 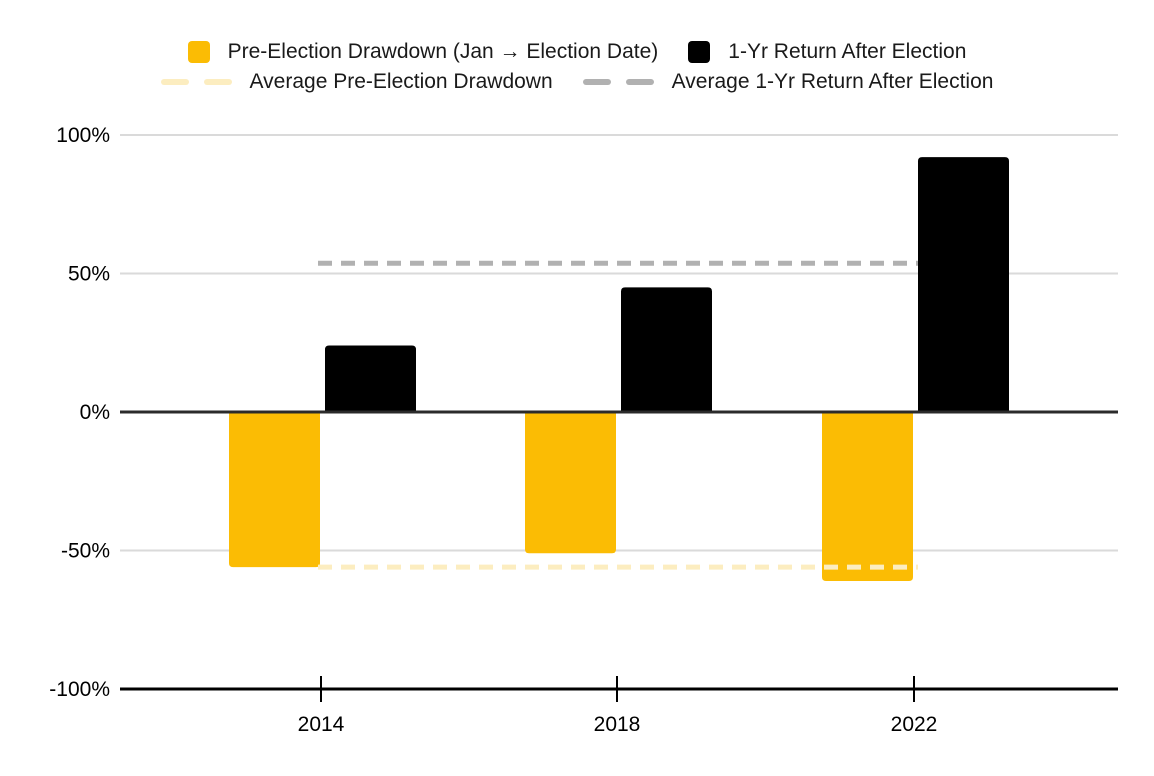 I want to click on legend-label-1yr-return: 1-Yr Return After Election, so click(x=847, y=51).